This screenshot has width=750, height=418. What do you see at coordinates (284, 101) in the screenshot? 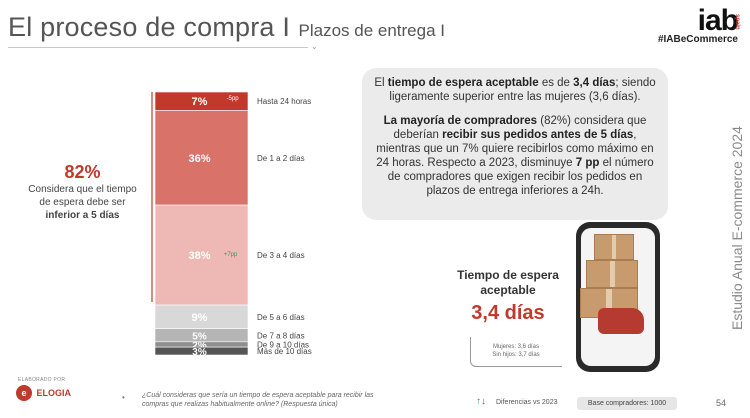
I see `category-label: Hasta 24 horas` at bounding box center [284, 101].